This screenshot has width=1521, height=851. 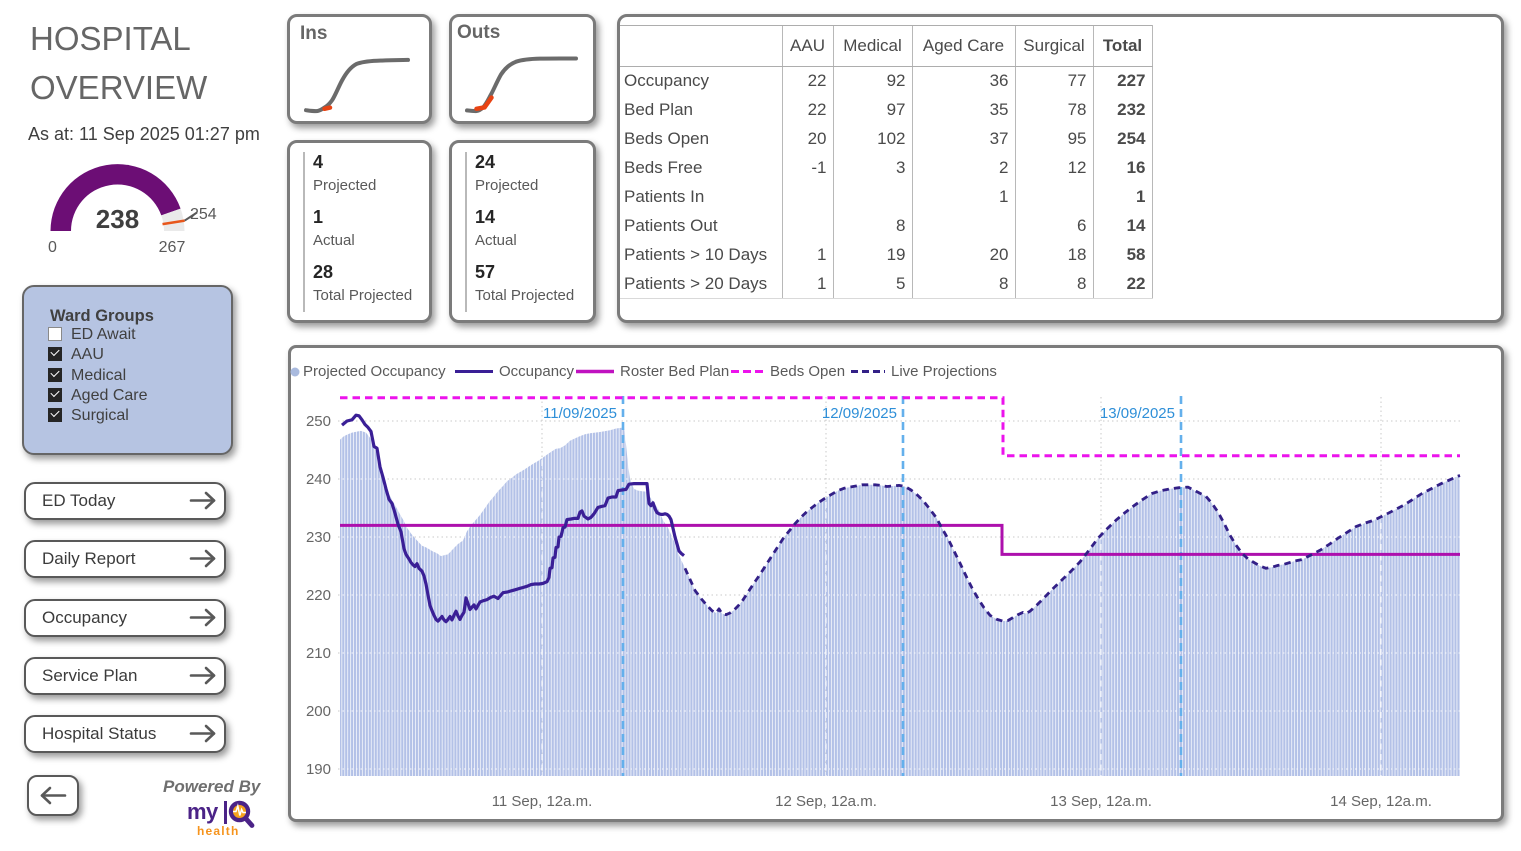 I want to click on svg-text: 0, so click(x=52, y=247).